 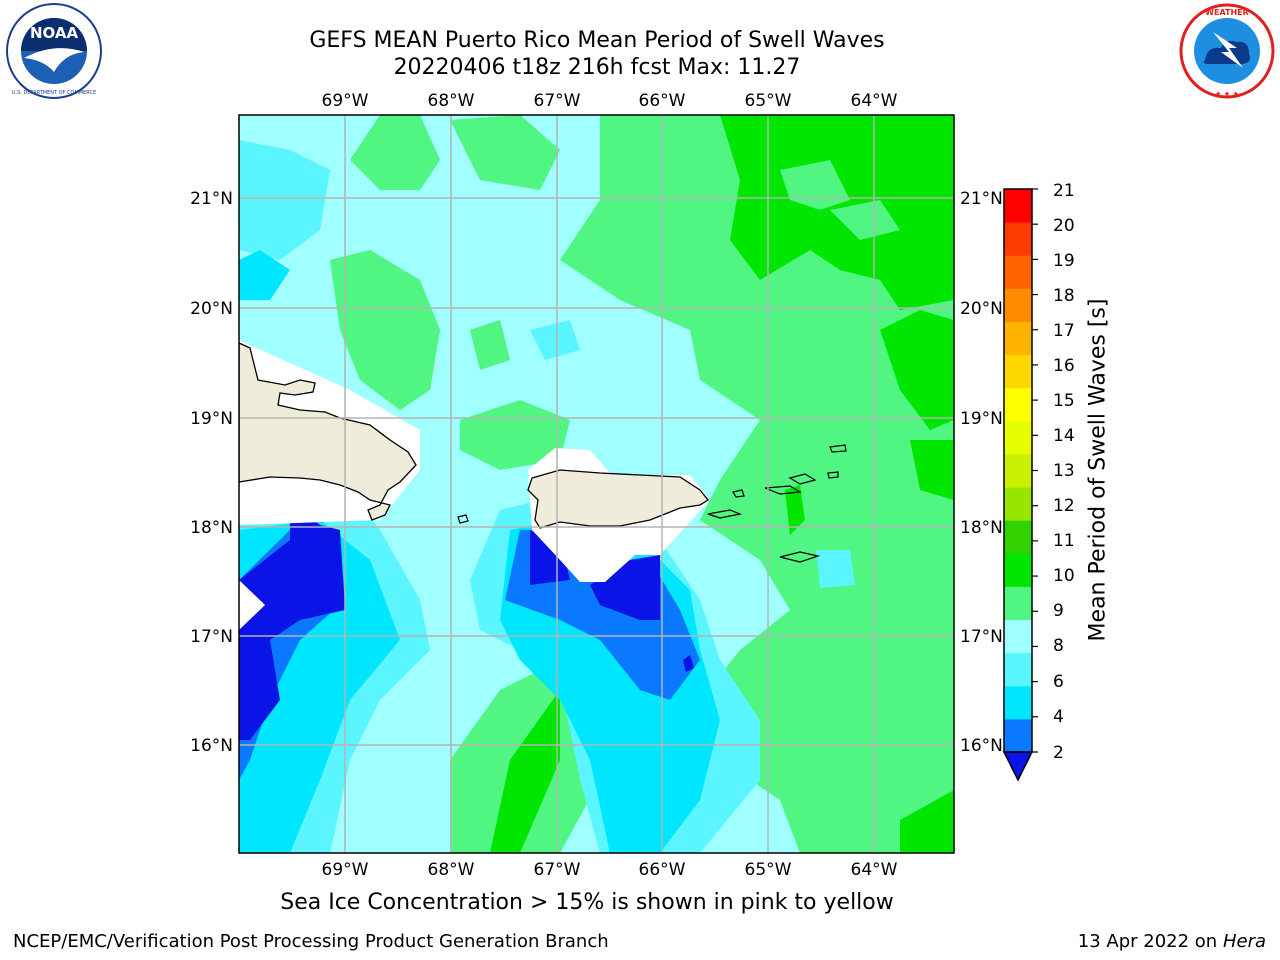 What do you see at coordinates (662, 101) in the screenshot?
I see `lon-label-top: 66°W` at bounding box center [662, 101].